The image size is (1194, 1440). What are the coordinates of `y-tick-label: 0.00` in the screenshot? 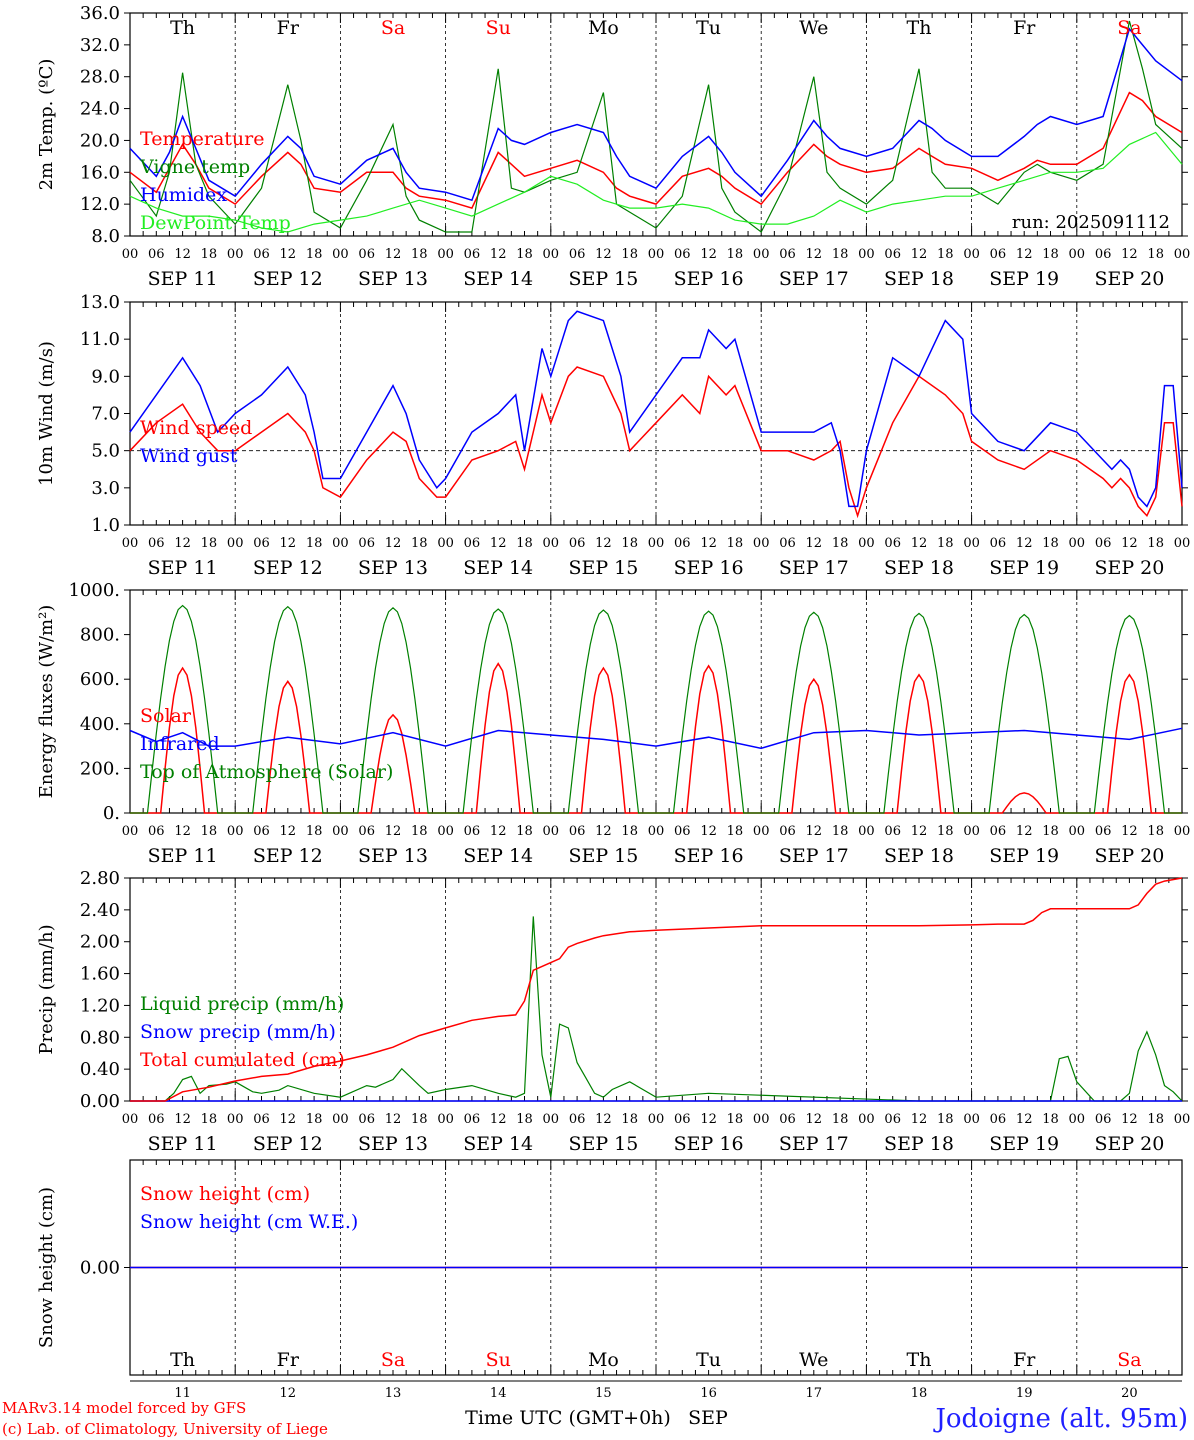 It's located at (100, 1268).